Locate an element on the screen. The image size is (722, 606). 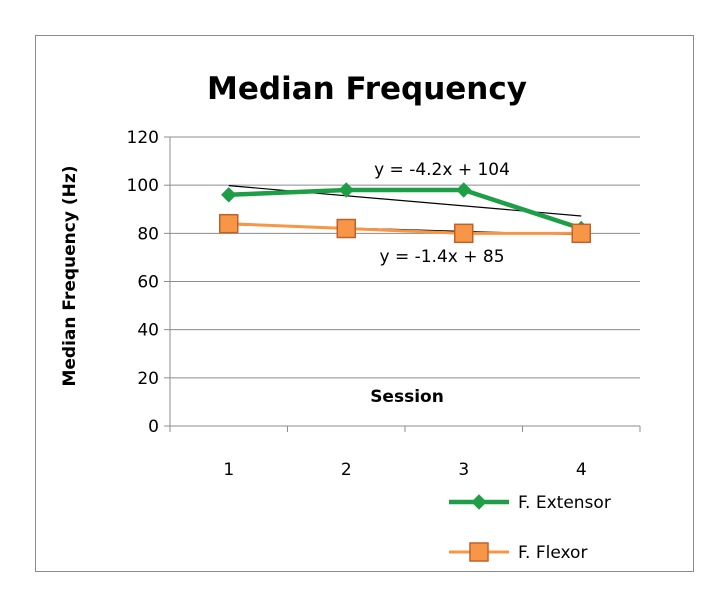
legend-label: F. Flexor is located at coordinates (552, 553).